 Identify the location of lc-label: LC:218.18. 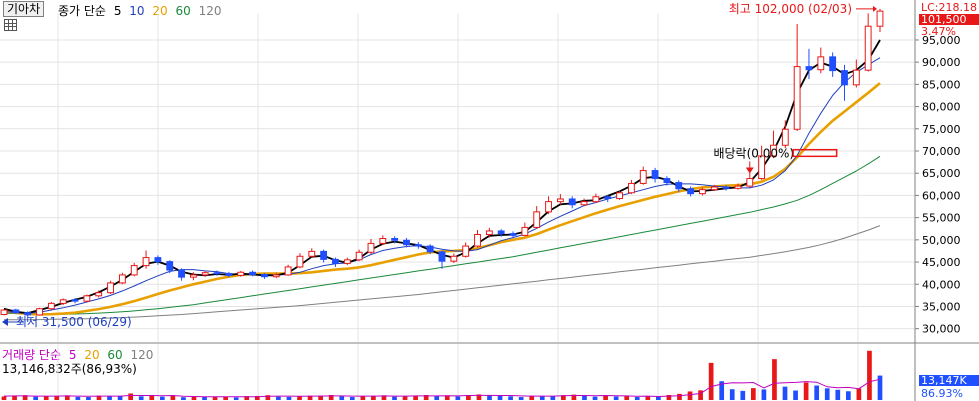
(949, 7).